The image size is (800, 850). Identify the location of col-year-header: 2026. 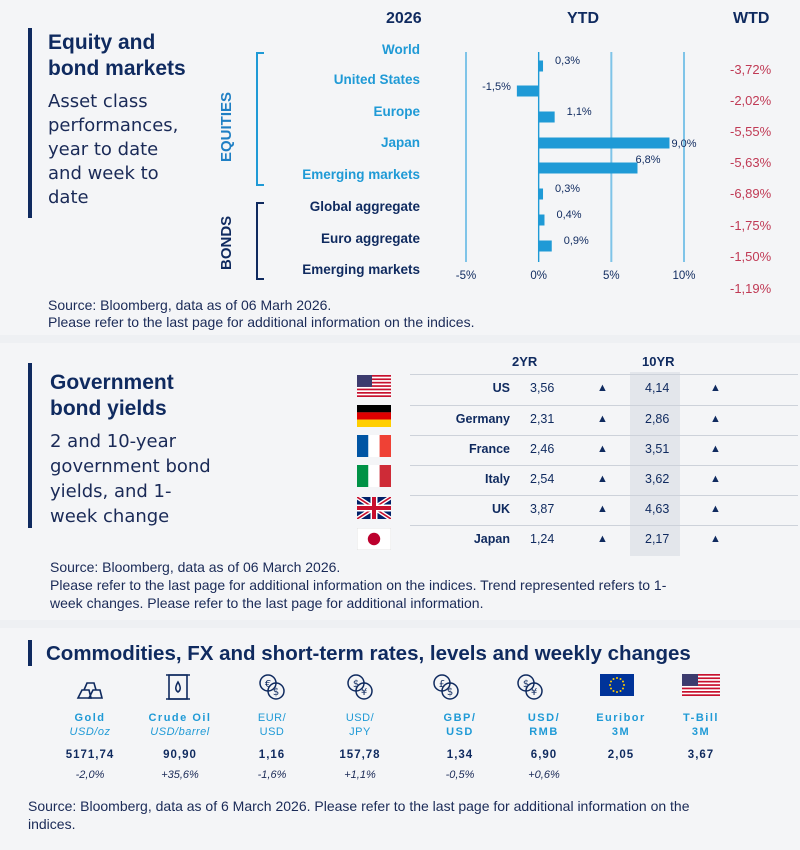
(404, 18).